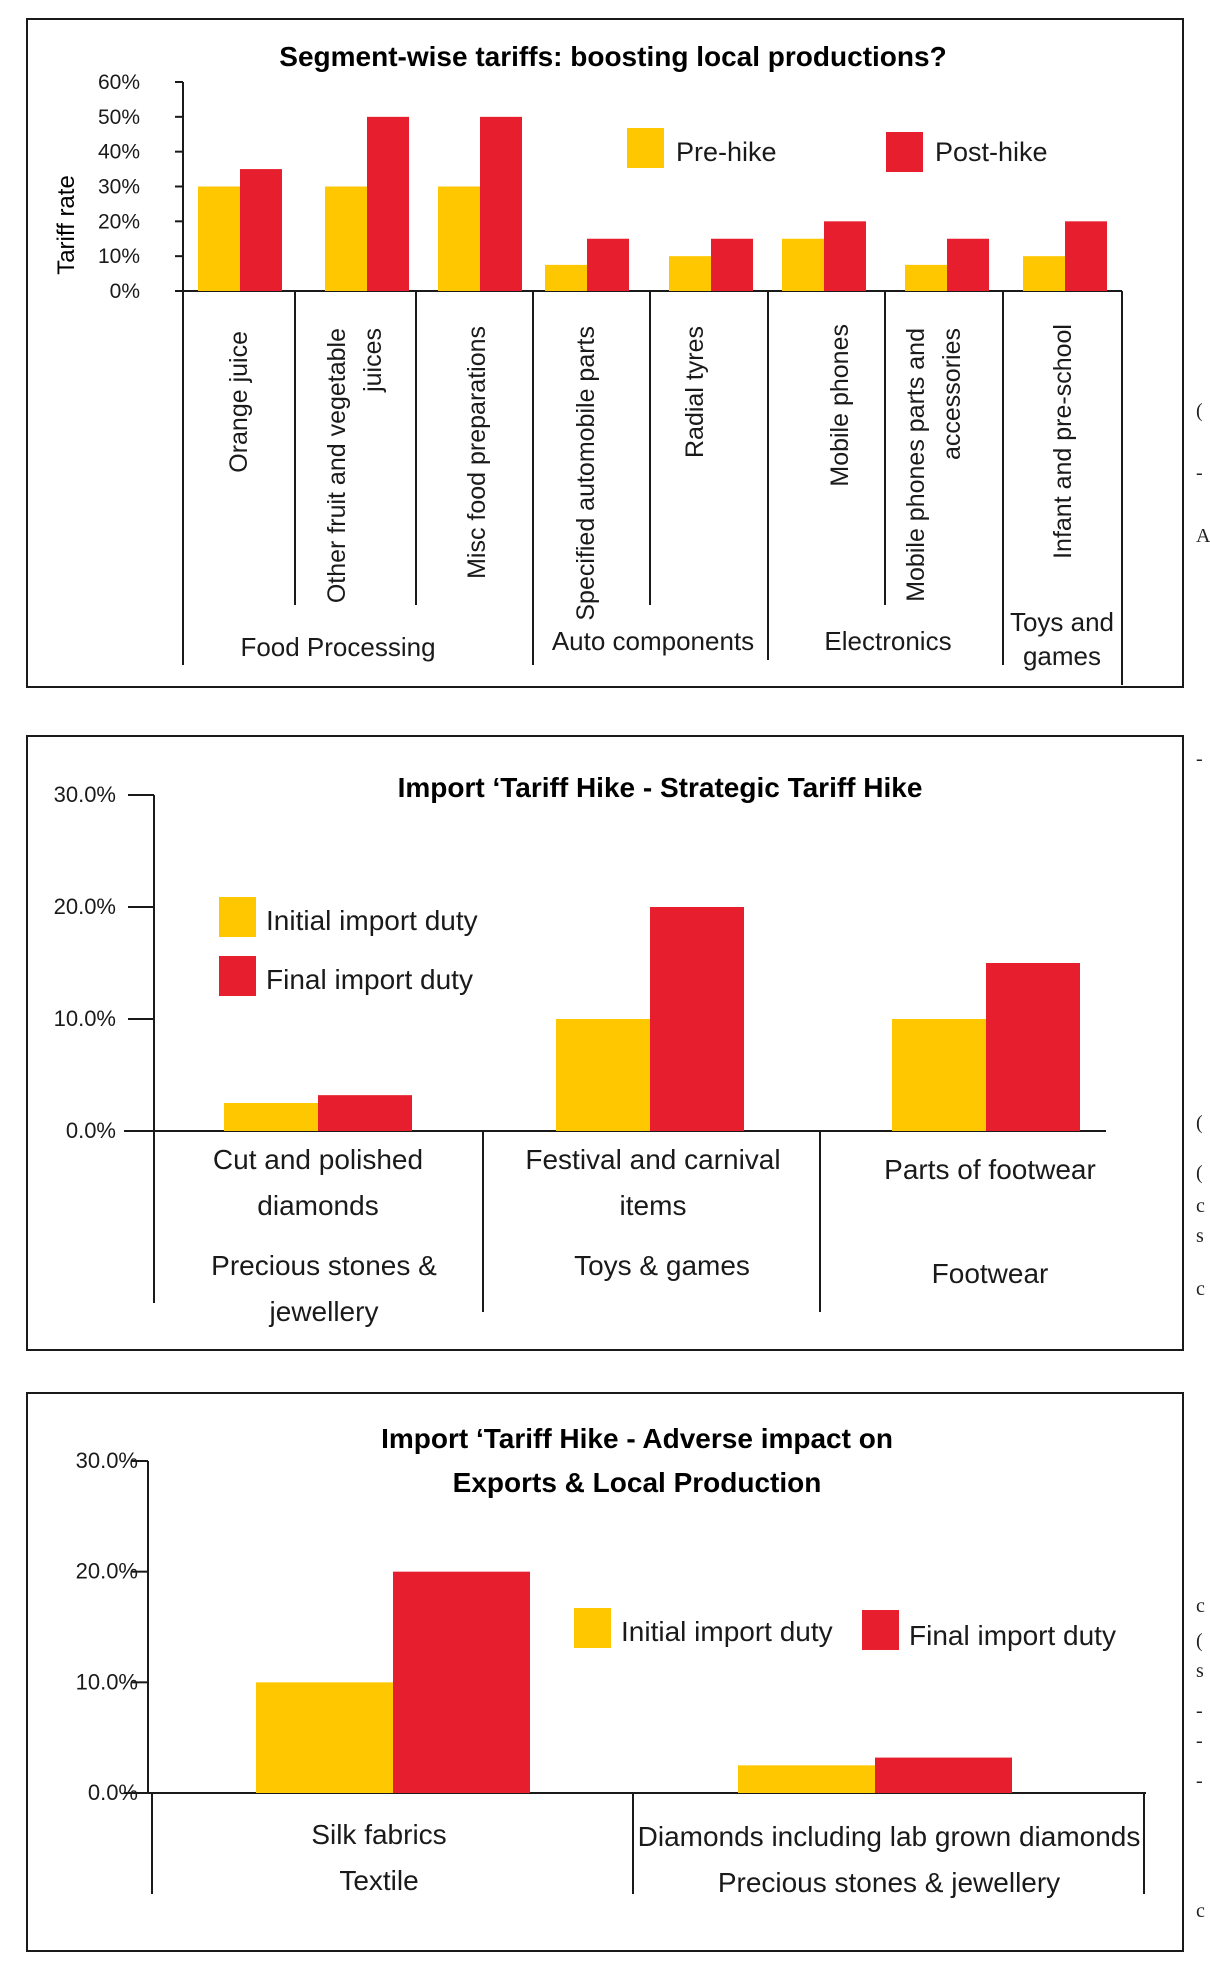 This screenshot has height=1967, width=1210. I want to click on y-tick-label: 60%, so click(119, 82).